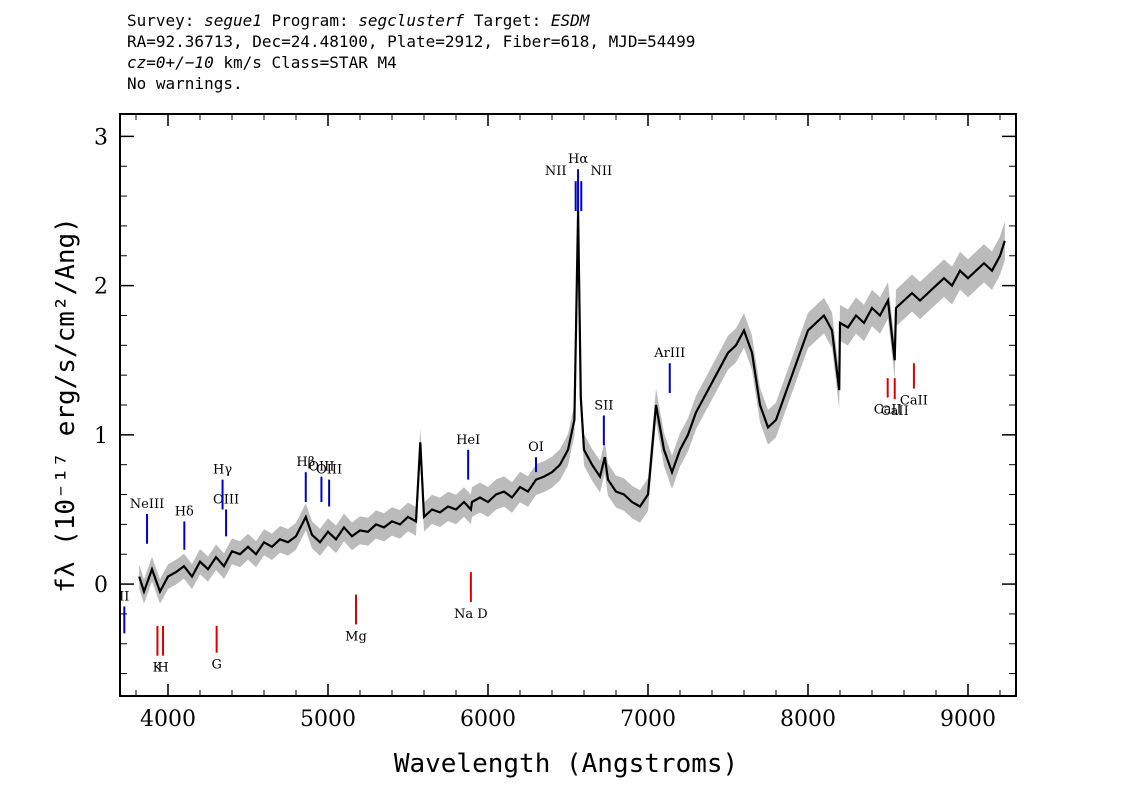 The image size is (1134, 810). What do you see at coordinates (669, 353) in the screenshot?
I see `emission-line-label: ArIII` at bounding box center [669, 353].